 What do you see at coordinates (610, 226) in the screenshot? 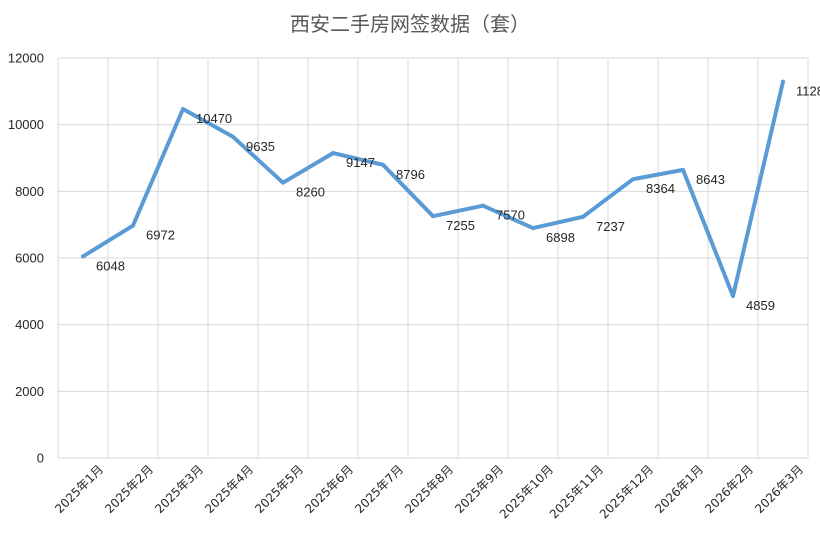
I see `data-label: 7237` at bounding box center [610, 226].